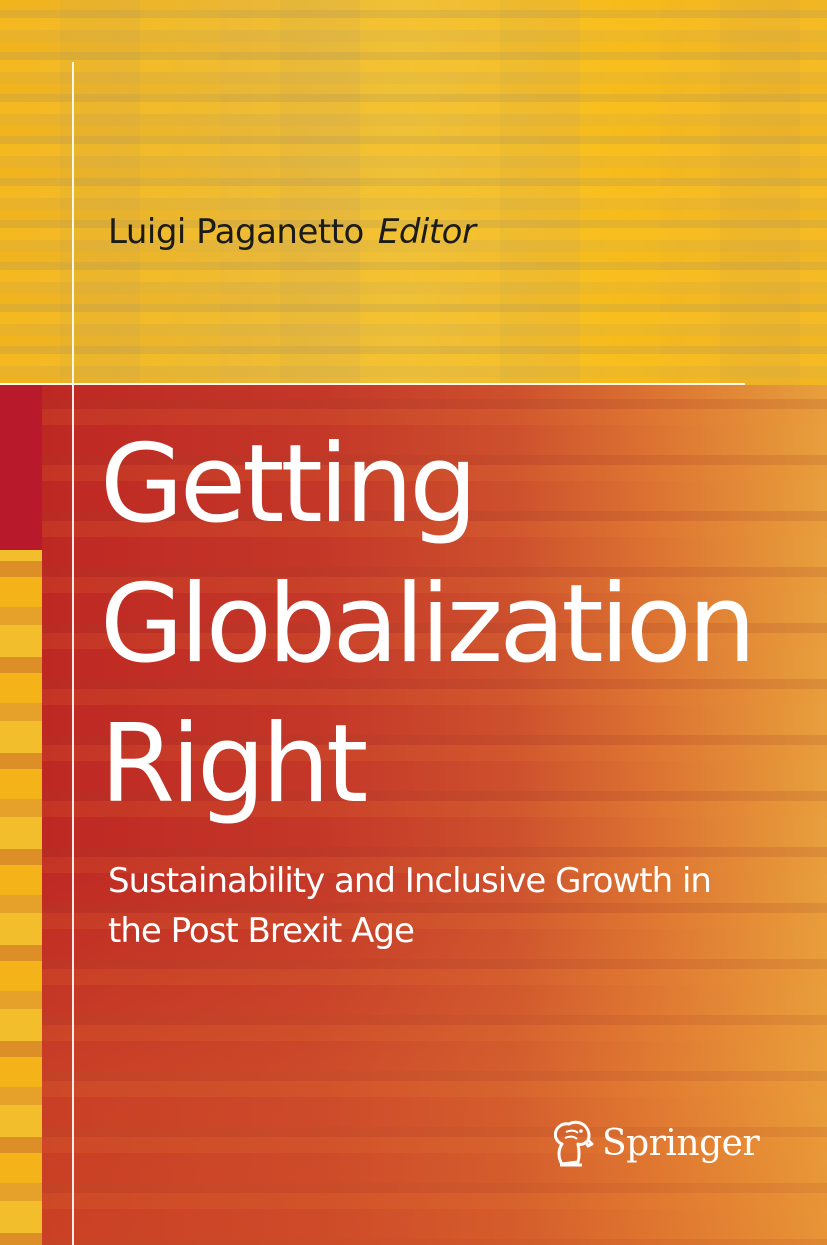 This screenshot has height=1245, width=827. I want to click on editor-credit: Luigi Paganetto Editor, so click(292, 232).